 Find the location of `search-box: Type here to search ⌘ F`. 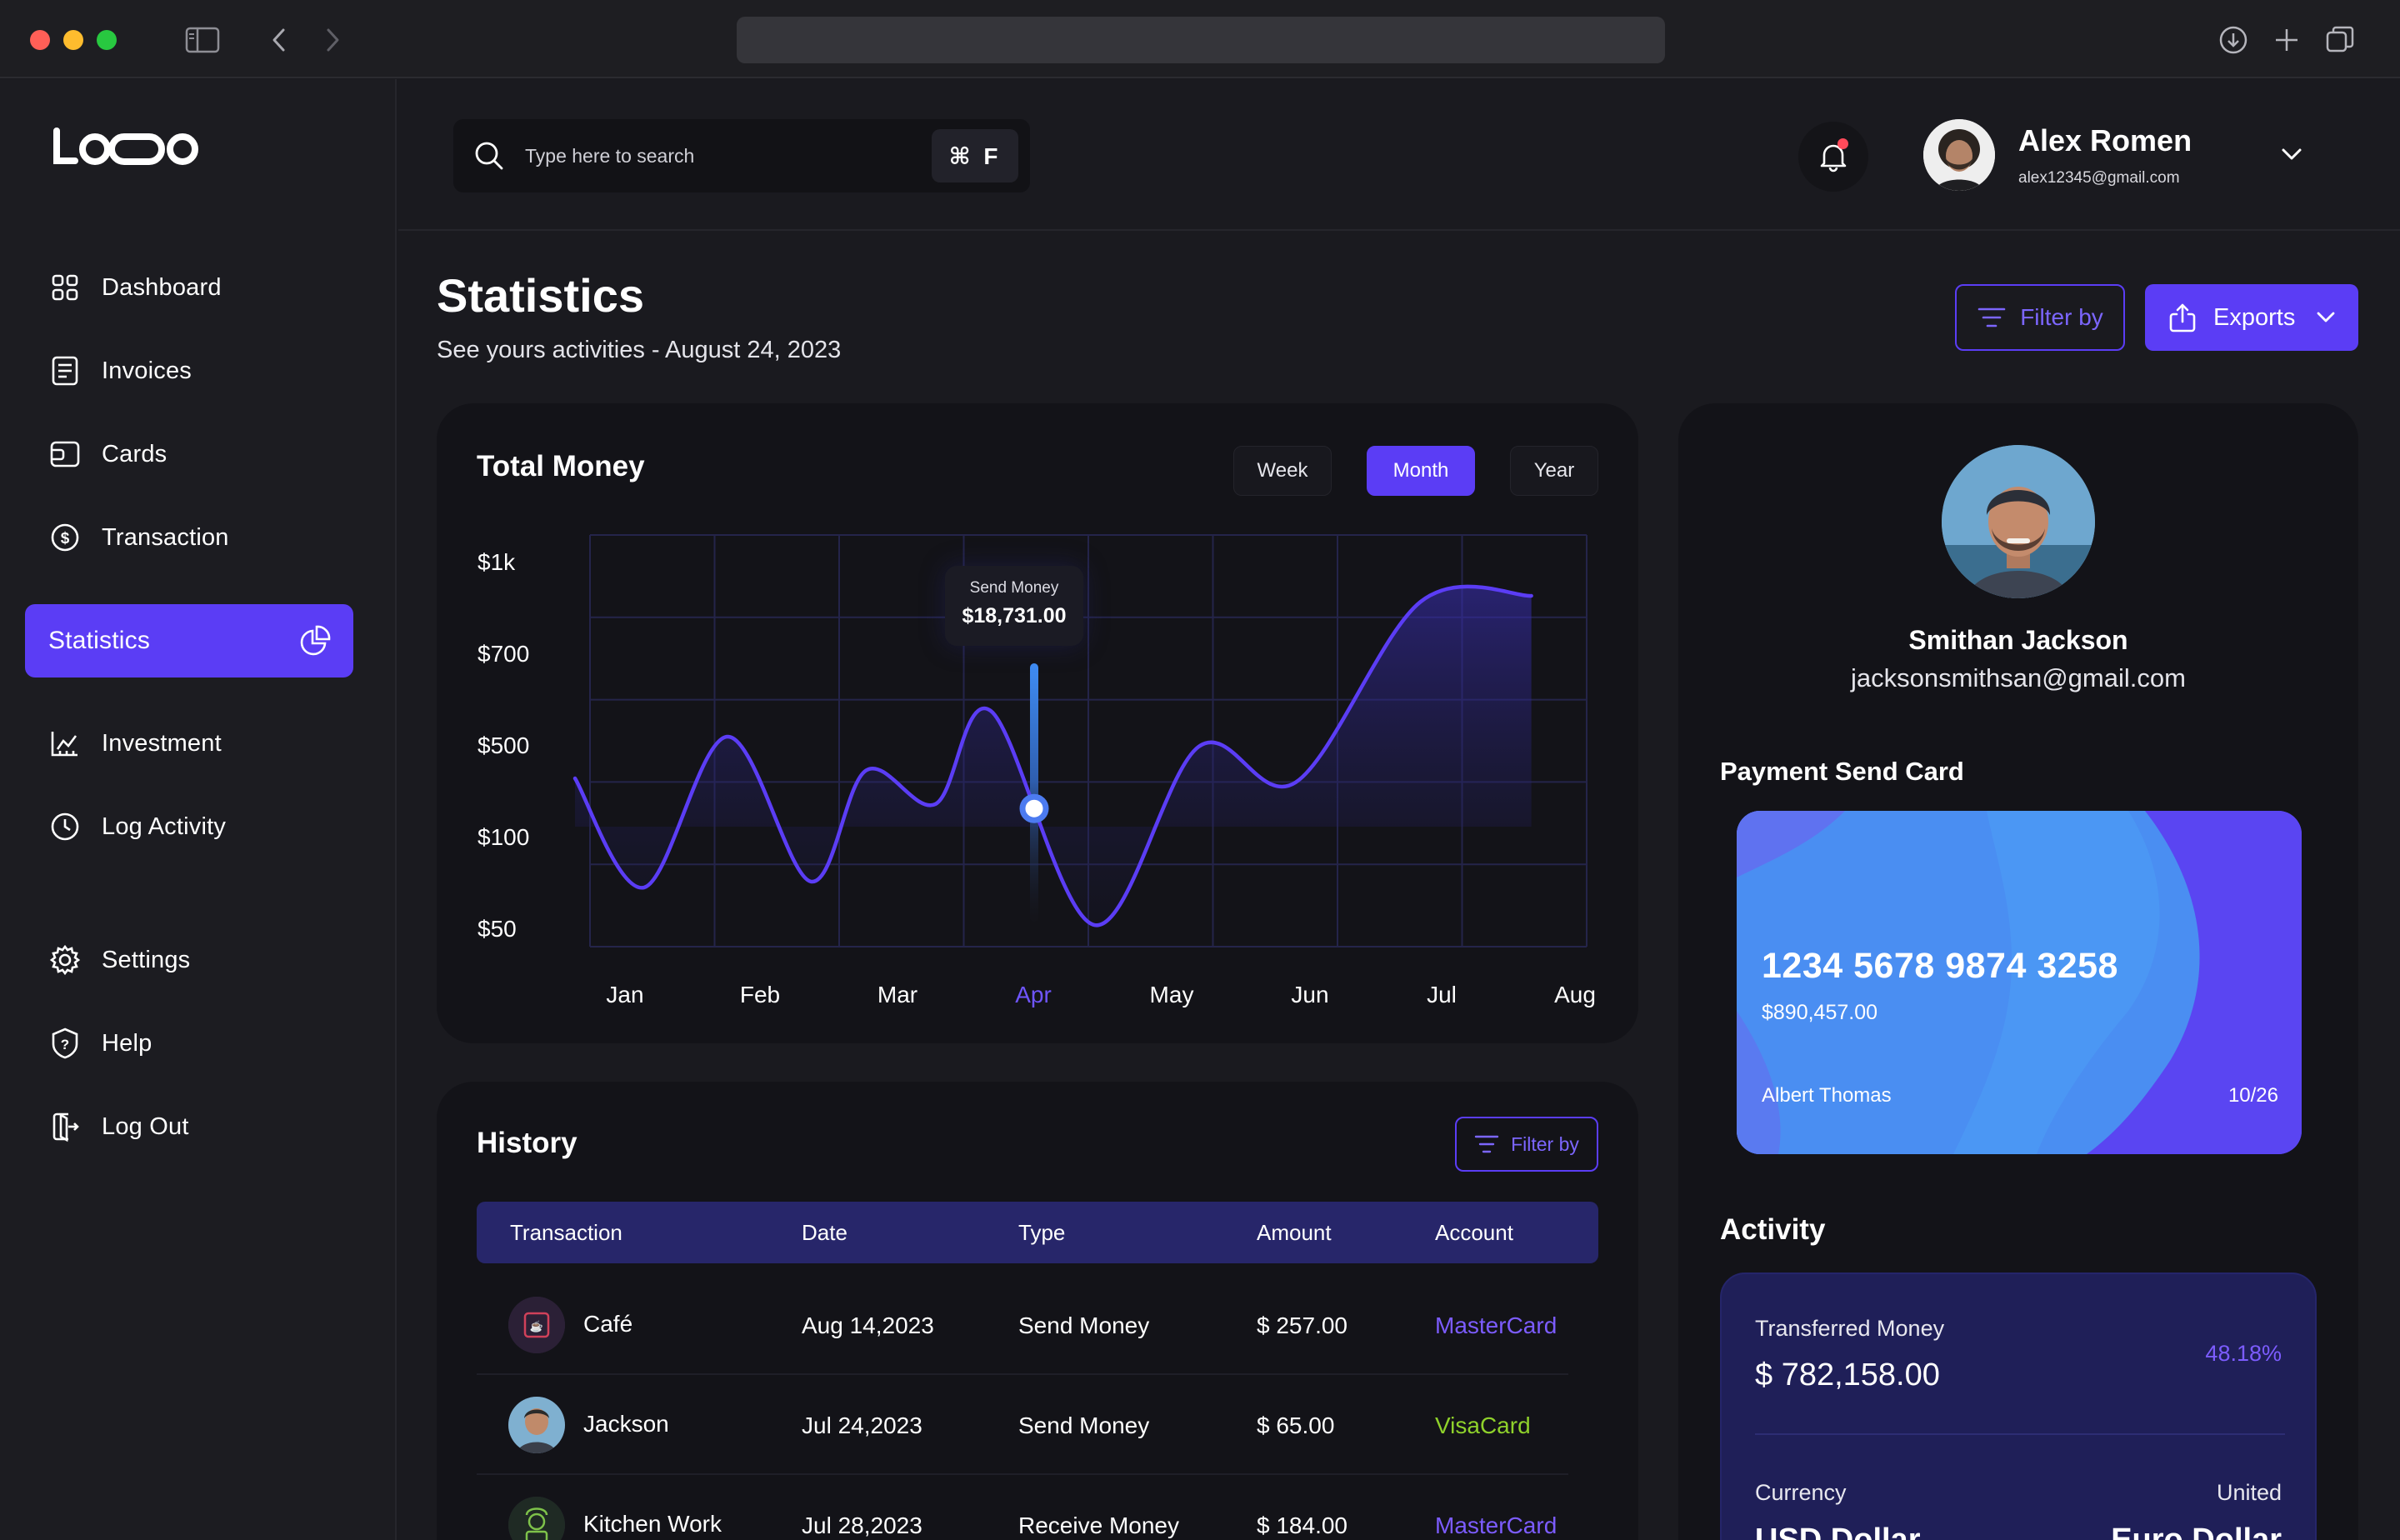

search-box: Type here to search ⌘ F is located at coordinates (741, 155).